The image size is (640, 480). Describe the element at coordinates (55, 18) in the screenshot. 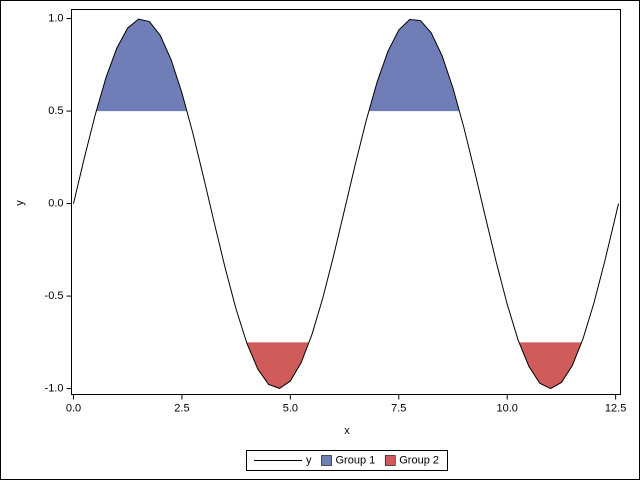

I see `y-tick-label: 1.0` at that location.